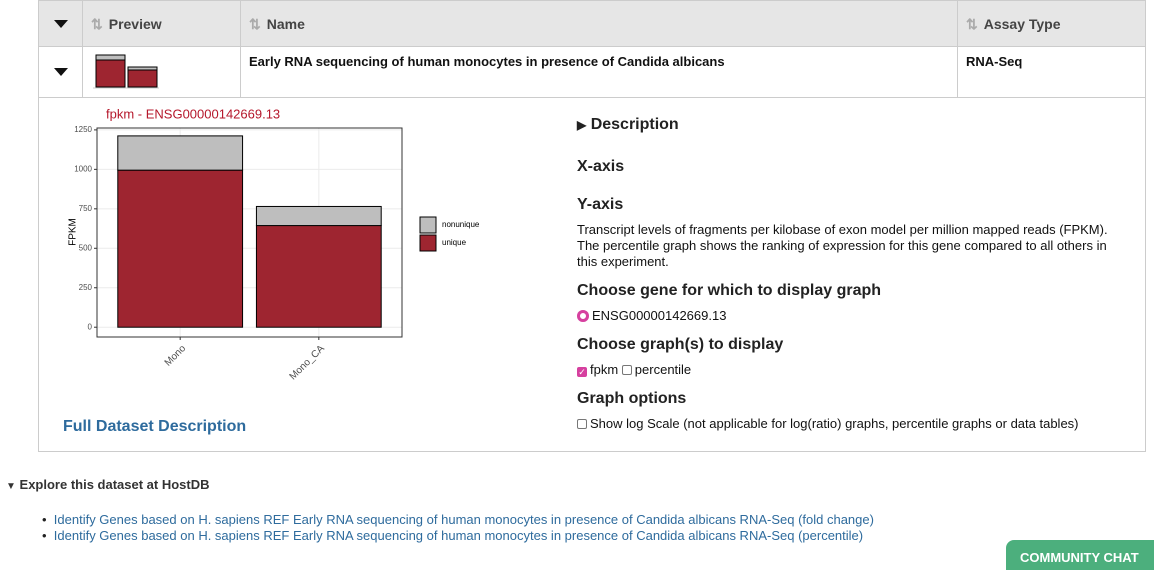 The image size is (1154, 570). I want to click on column-title: Preview, so click(135, 24).